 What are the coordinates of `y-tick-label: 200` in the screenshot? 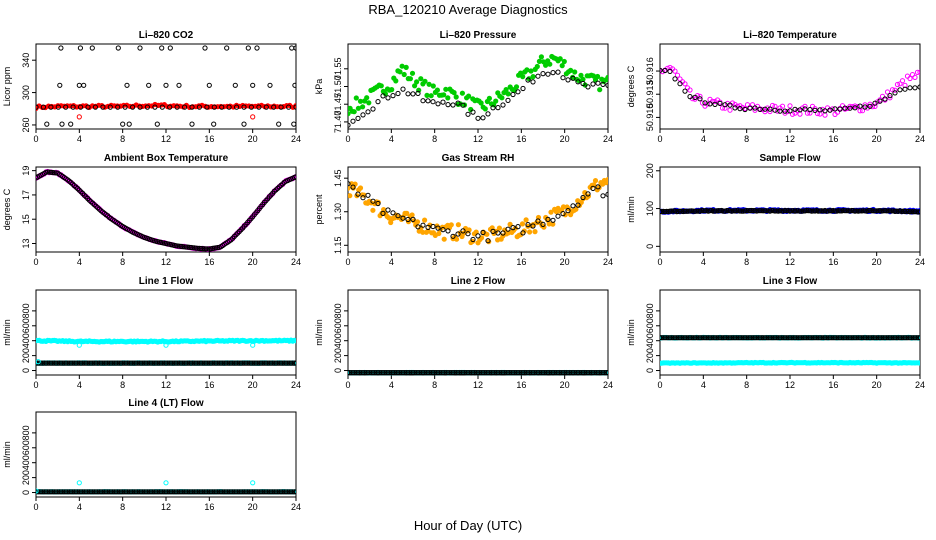 It's located at (26, 355).